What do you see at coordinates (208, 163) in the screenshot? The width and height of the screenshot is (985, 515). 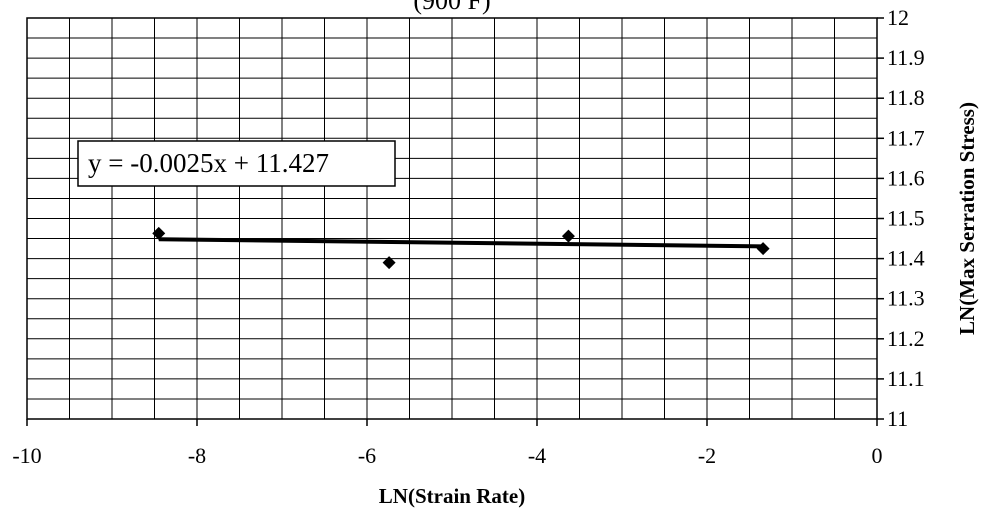 I see `trendline-equation: y = -0.0025x + 11.427` at bounding box center [208, 163].